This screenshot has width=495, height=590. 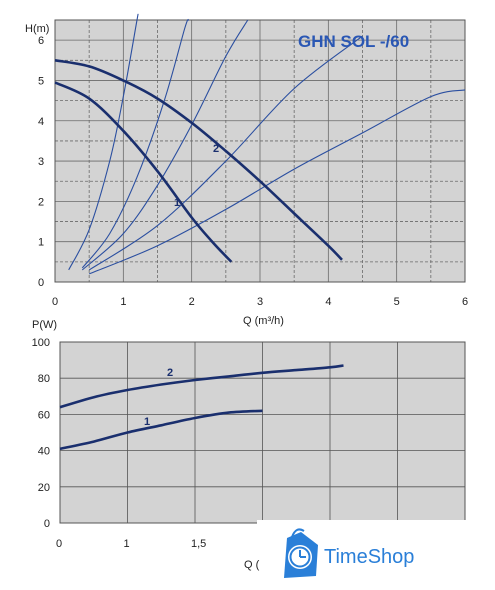 I want to click on power-y-tick: 60, so click(x=44, y=415).